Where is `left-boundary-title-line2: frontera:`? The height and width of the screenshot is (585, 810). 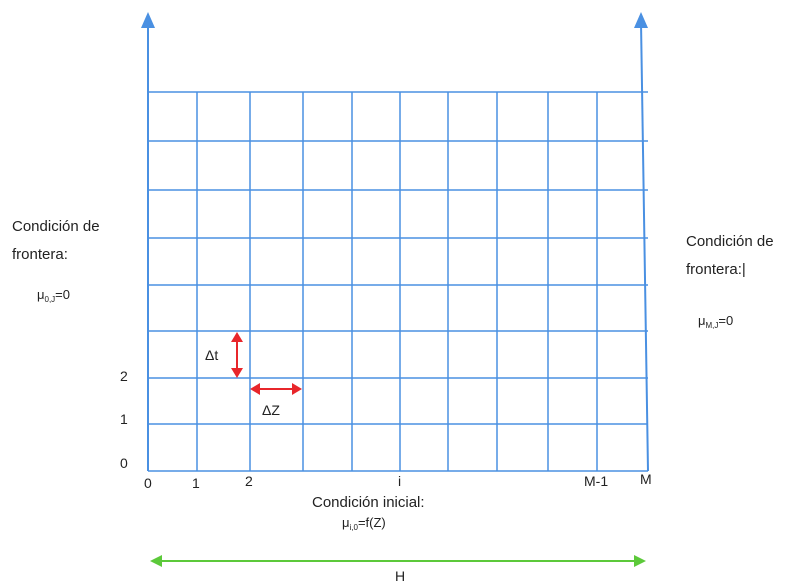 left-boundary-title-line2: frontera: is located at coordinates (40, 254).